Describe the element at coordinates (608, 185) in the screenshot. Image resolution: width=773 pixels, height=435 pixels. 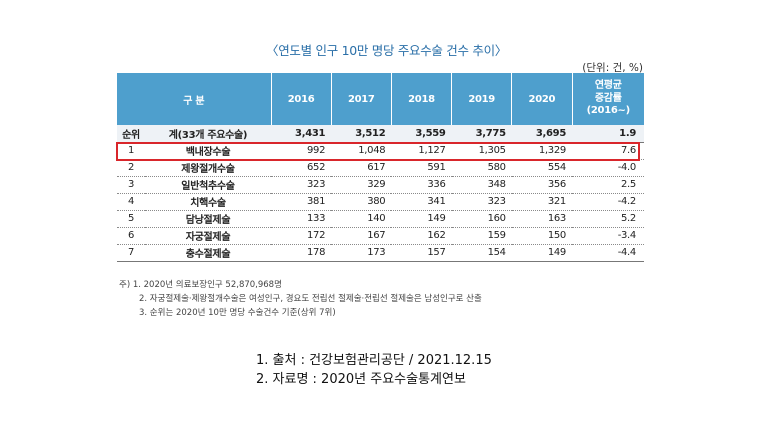
I see `rate-cell: 2.5` at that location.